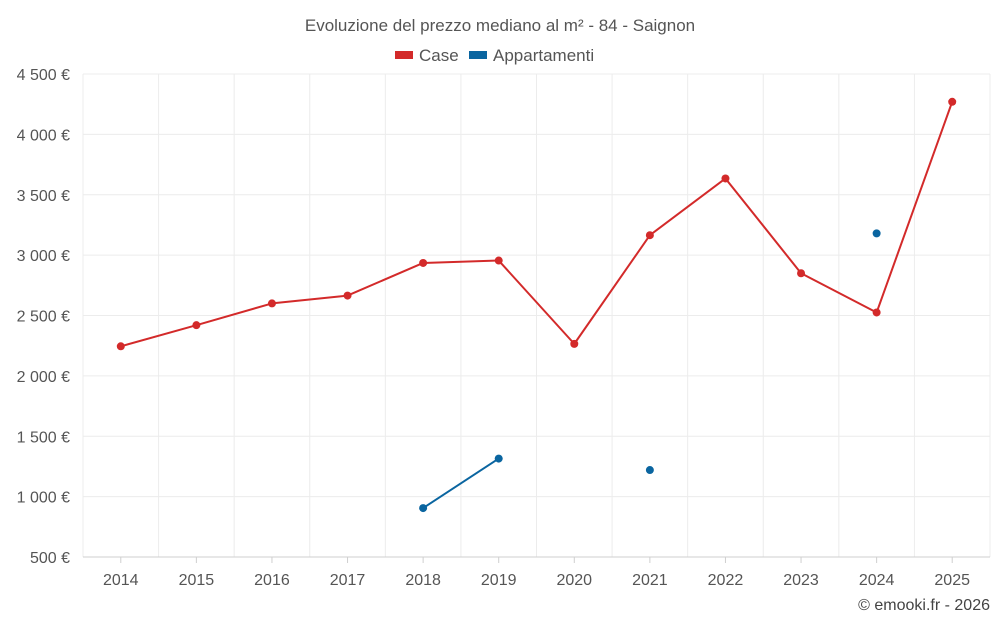 The image size is (1000, 625). Describe the element at coordinates (876, 312) in the screenshot. I see `data-point-case-2024` at that location.